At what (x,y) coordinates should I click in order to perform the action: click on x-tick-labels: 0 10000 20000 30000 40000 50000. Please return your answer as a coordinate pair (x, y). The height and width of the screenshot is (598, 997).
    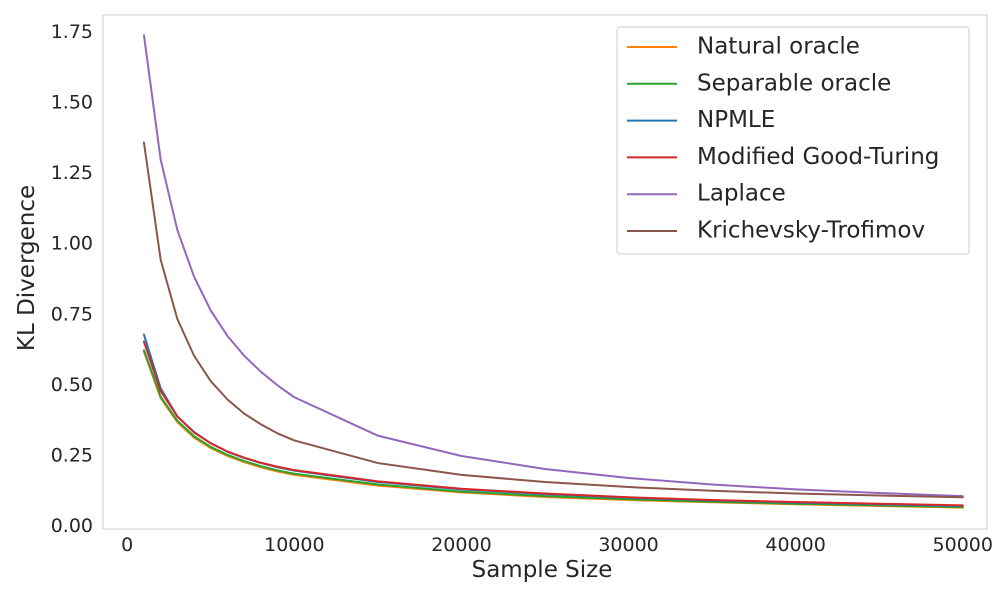
    Looking at the image, I should click on (557, 545).